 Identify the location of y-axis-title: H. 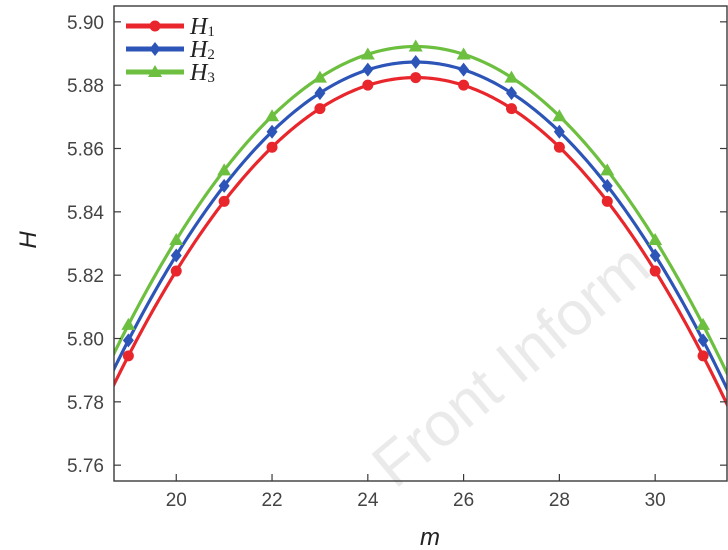
(28, 240).